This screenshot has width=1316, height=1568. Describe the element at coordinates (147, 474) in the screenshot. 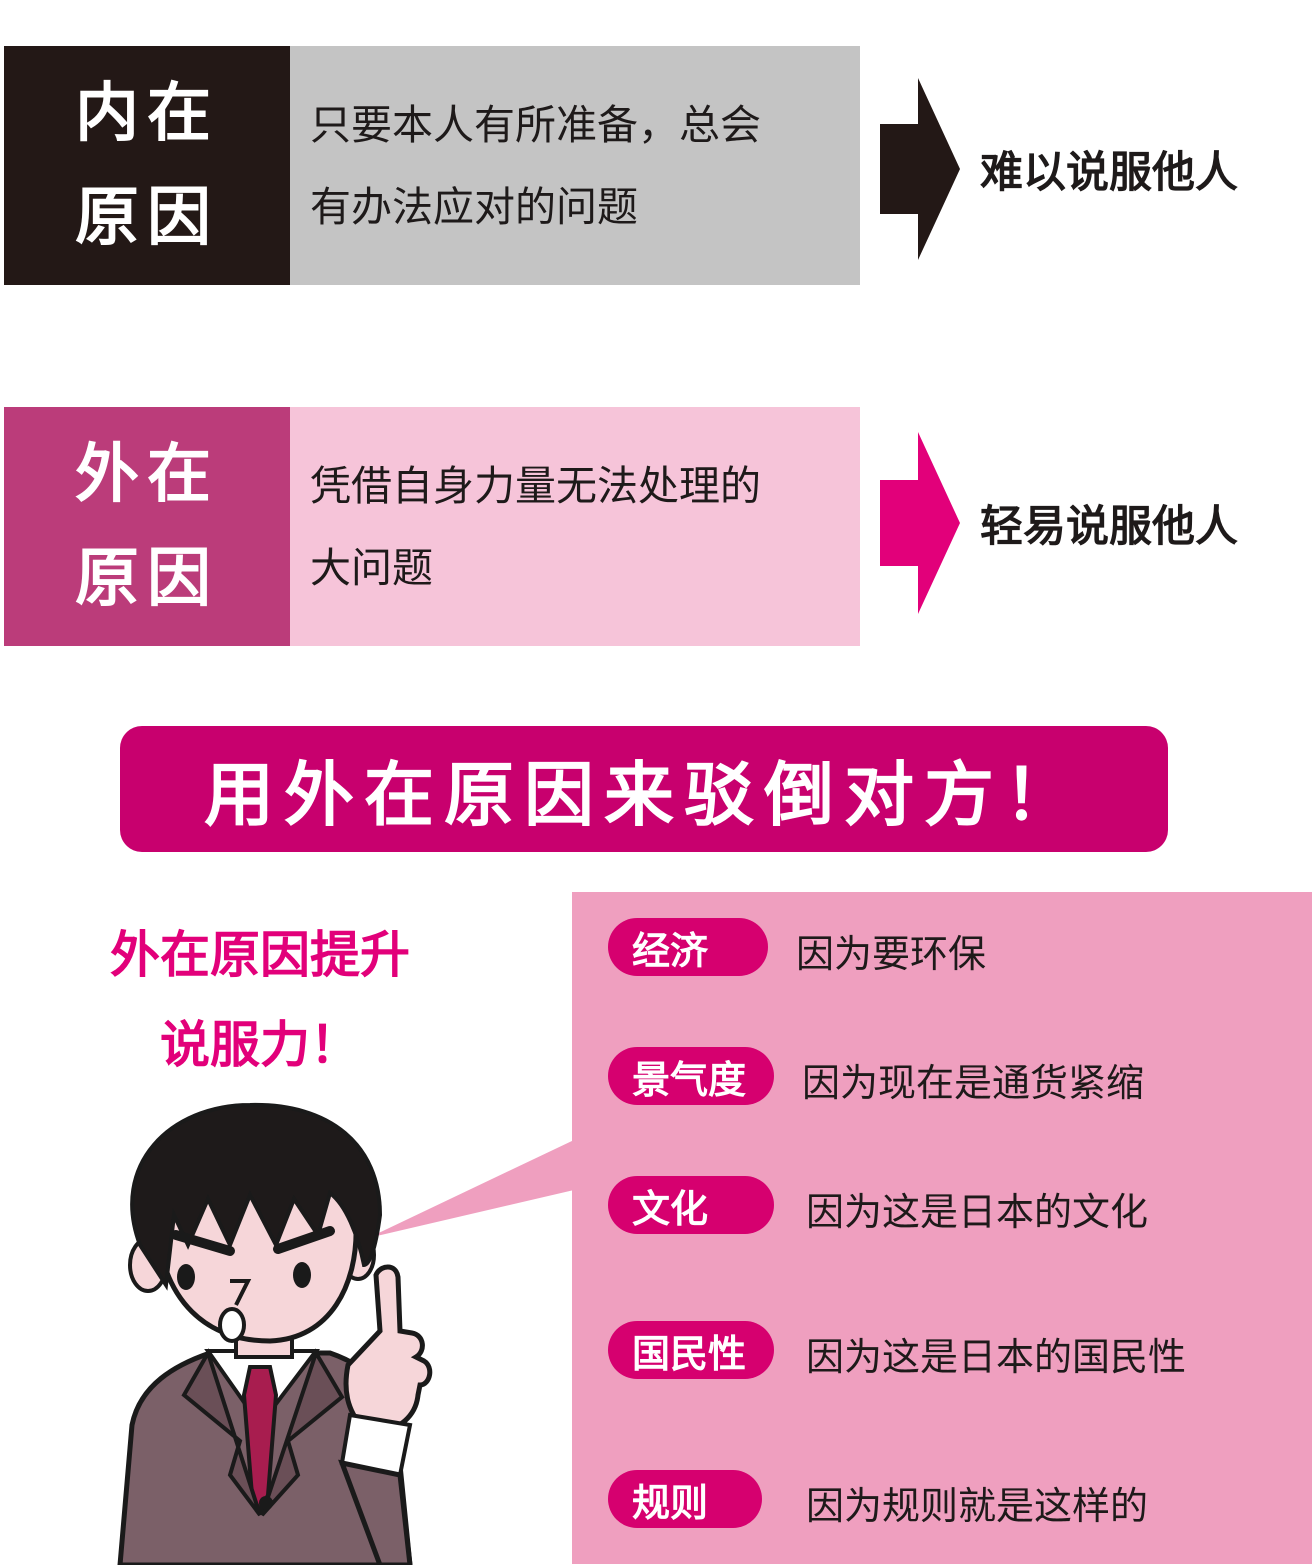

I see `external-label-line1: 外在` at that location.